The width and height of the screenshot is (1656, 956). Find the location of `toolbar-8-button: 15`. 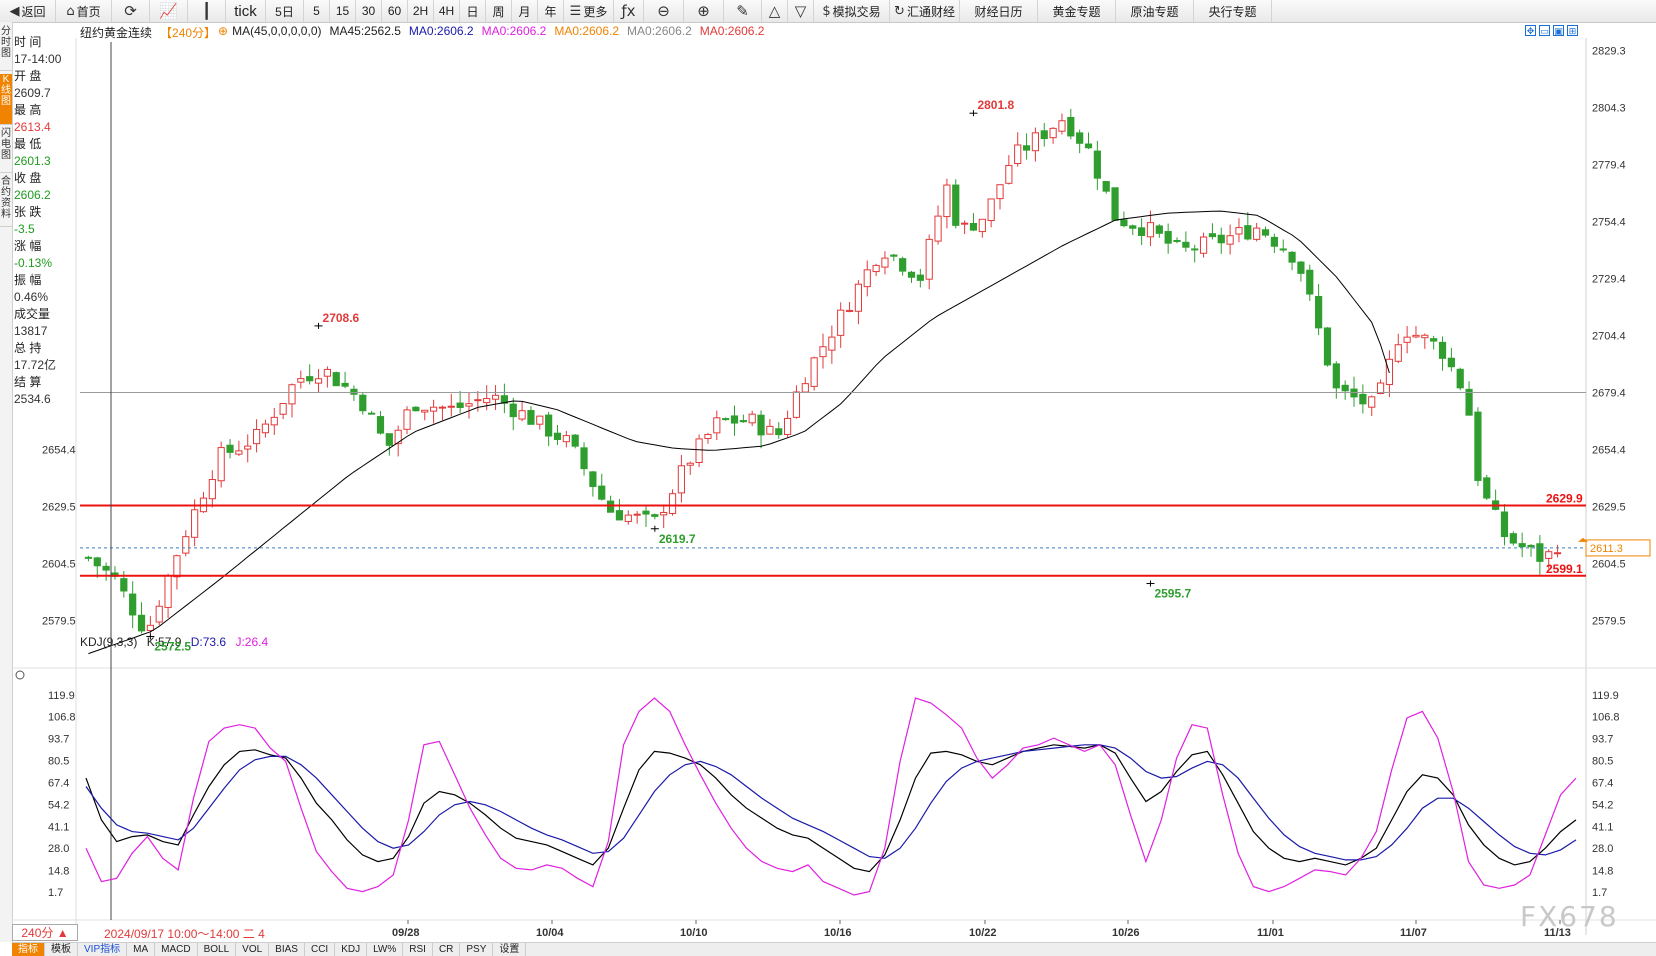

toolbar-8-button: 15 is located at coordinates (343, 11).